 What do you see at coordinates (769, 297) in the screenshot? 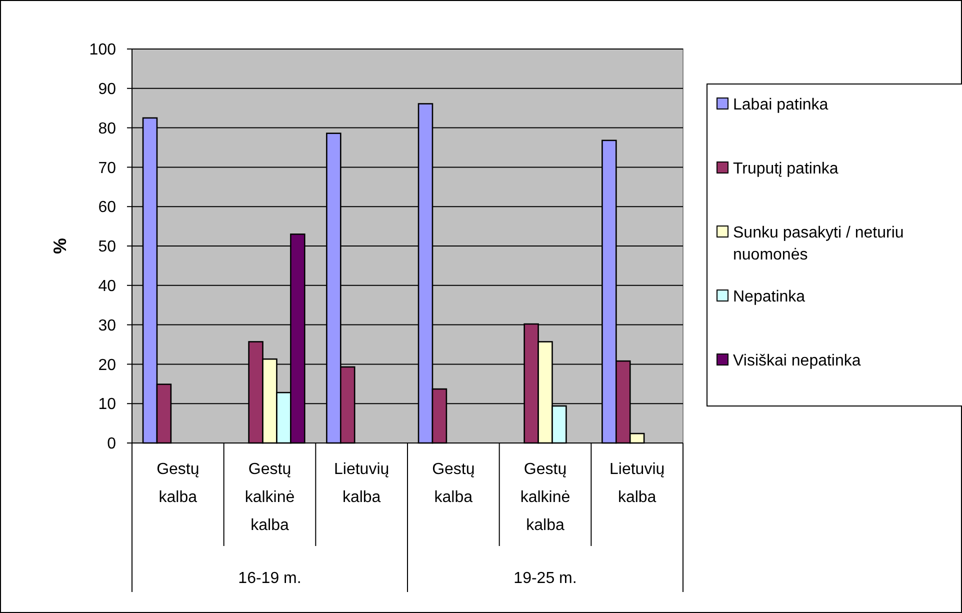
I see `legend-label: Nepatinka` at bounding box center [769, 297].